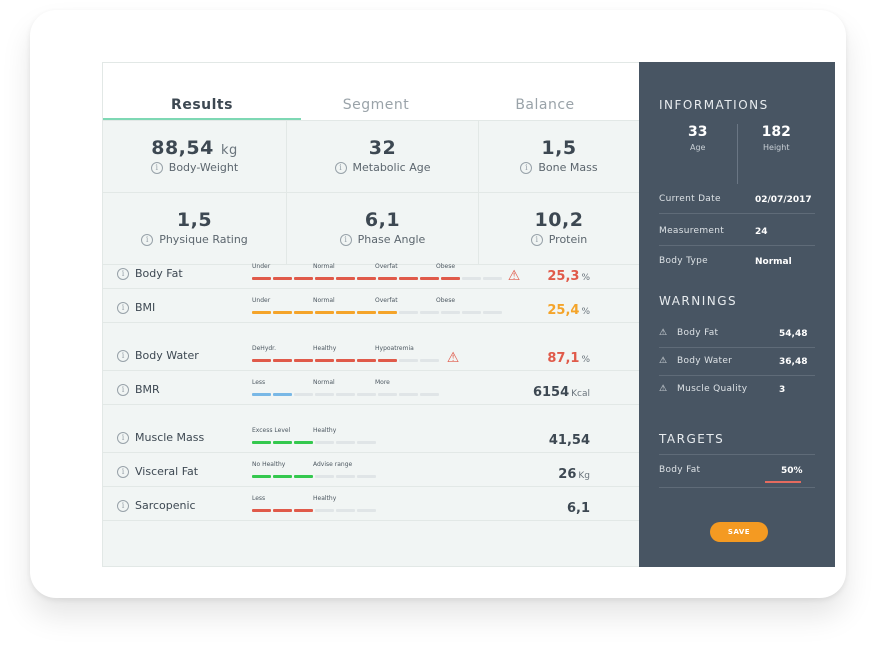 The width and height of the screenshot is (876, 652). I want to click on metric-name: i Visceral Fat, so click(157, 471).